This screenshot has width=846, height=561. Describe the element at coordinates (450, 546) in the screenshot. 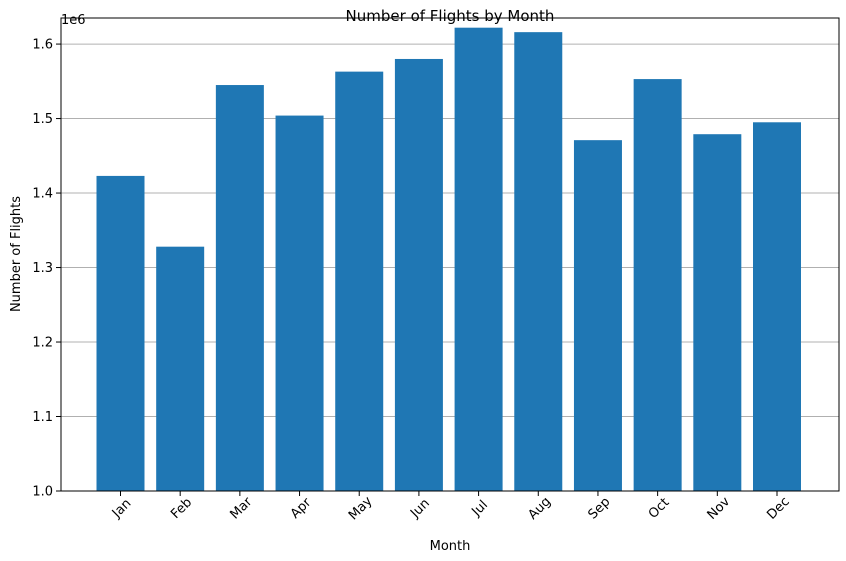

I see `x-axis-label: Month` at that location.